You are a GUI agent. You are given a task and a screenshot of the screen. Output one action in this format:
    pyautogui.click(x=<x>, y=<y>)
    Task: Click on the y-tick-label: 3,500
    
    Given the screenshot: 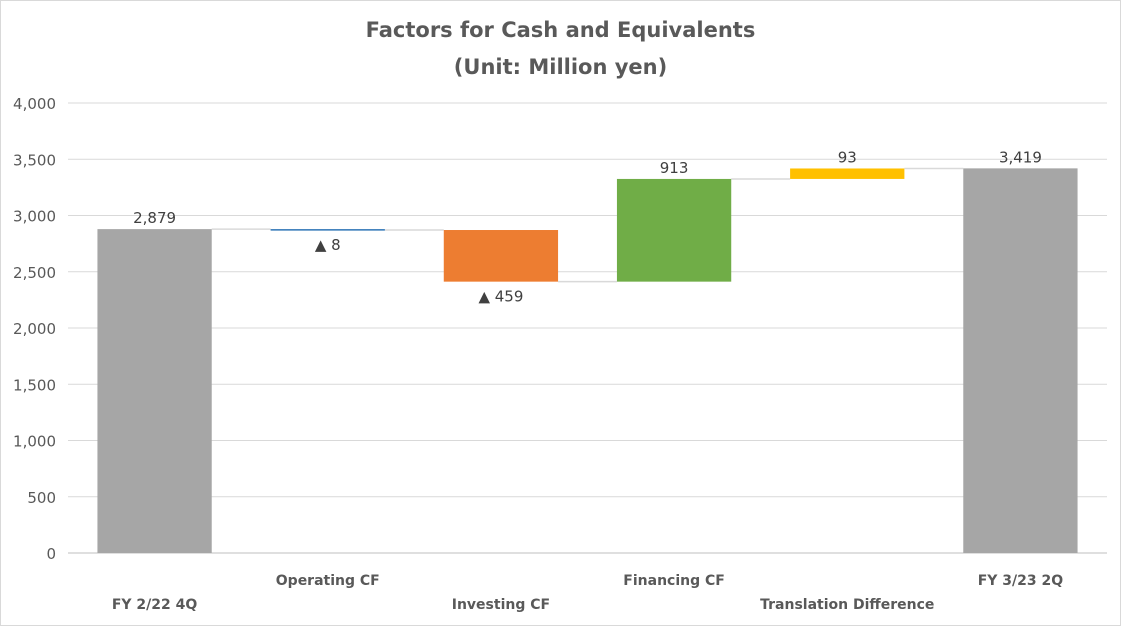 What is the action you would take?
    pyautogui.click(x=34, y=160)
    